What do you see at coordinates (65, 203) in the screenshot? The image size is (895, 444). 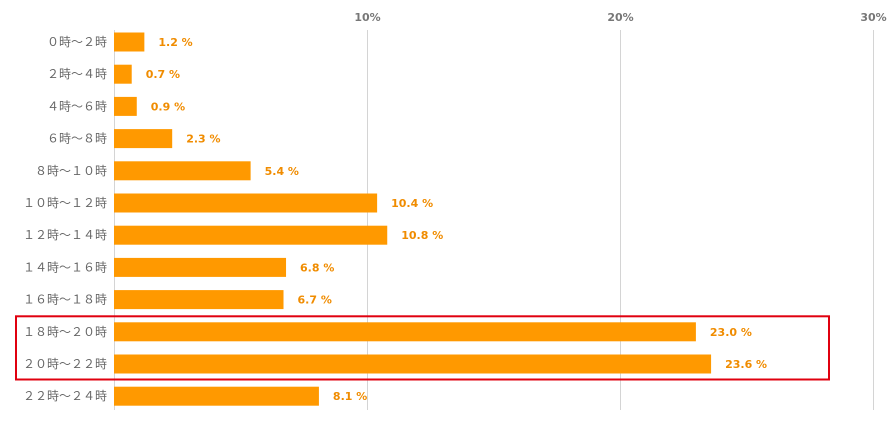 I see `category-label: １０時～１２時` at bounding box center [65, 203].